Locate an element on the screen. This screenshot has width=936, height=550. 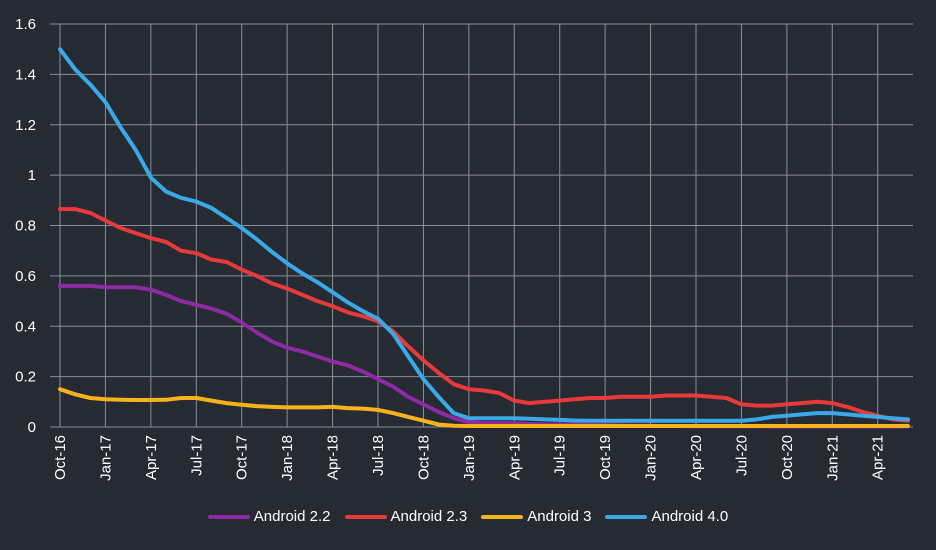
legend-item: Android 2.2 is located at coordinates (269, 516).